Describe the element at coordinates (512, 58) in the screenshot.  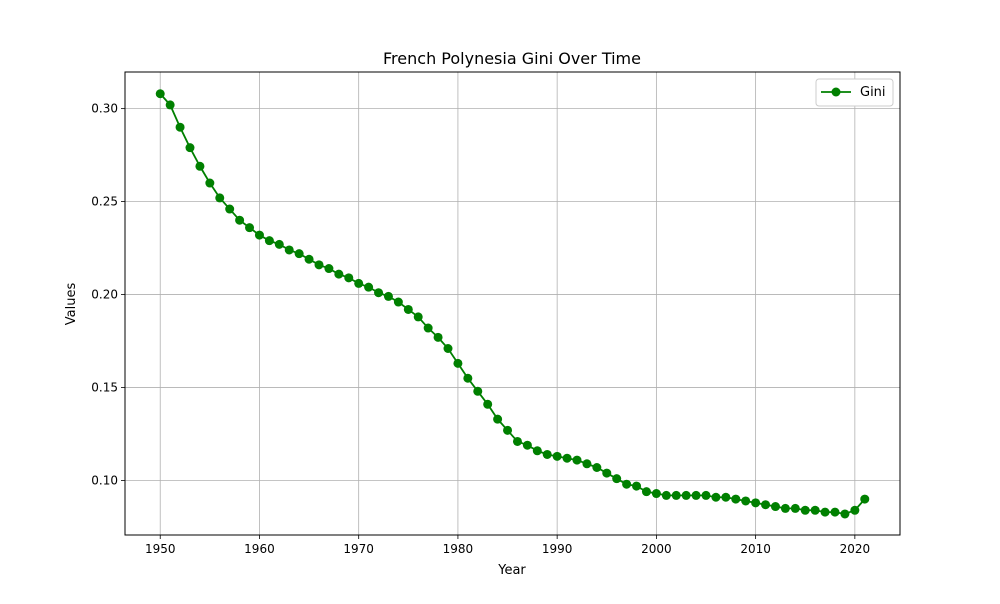
I see `chart-title: French Polynesia Gini Over Time` at that location.